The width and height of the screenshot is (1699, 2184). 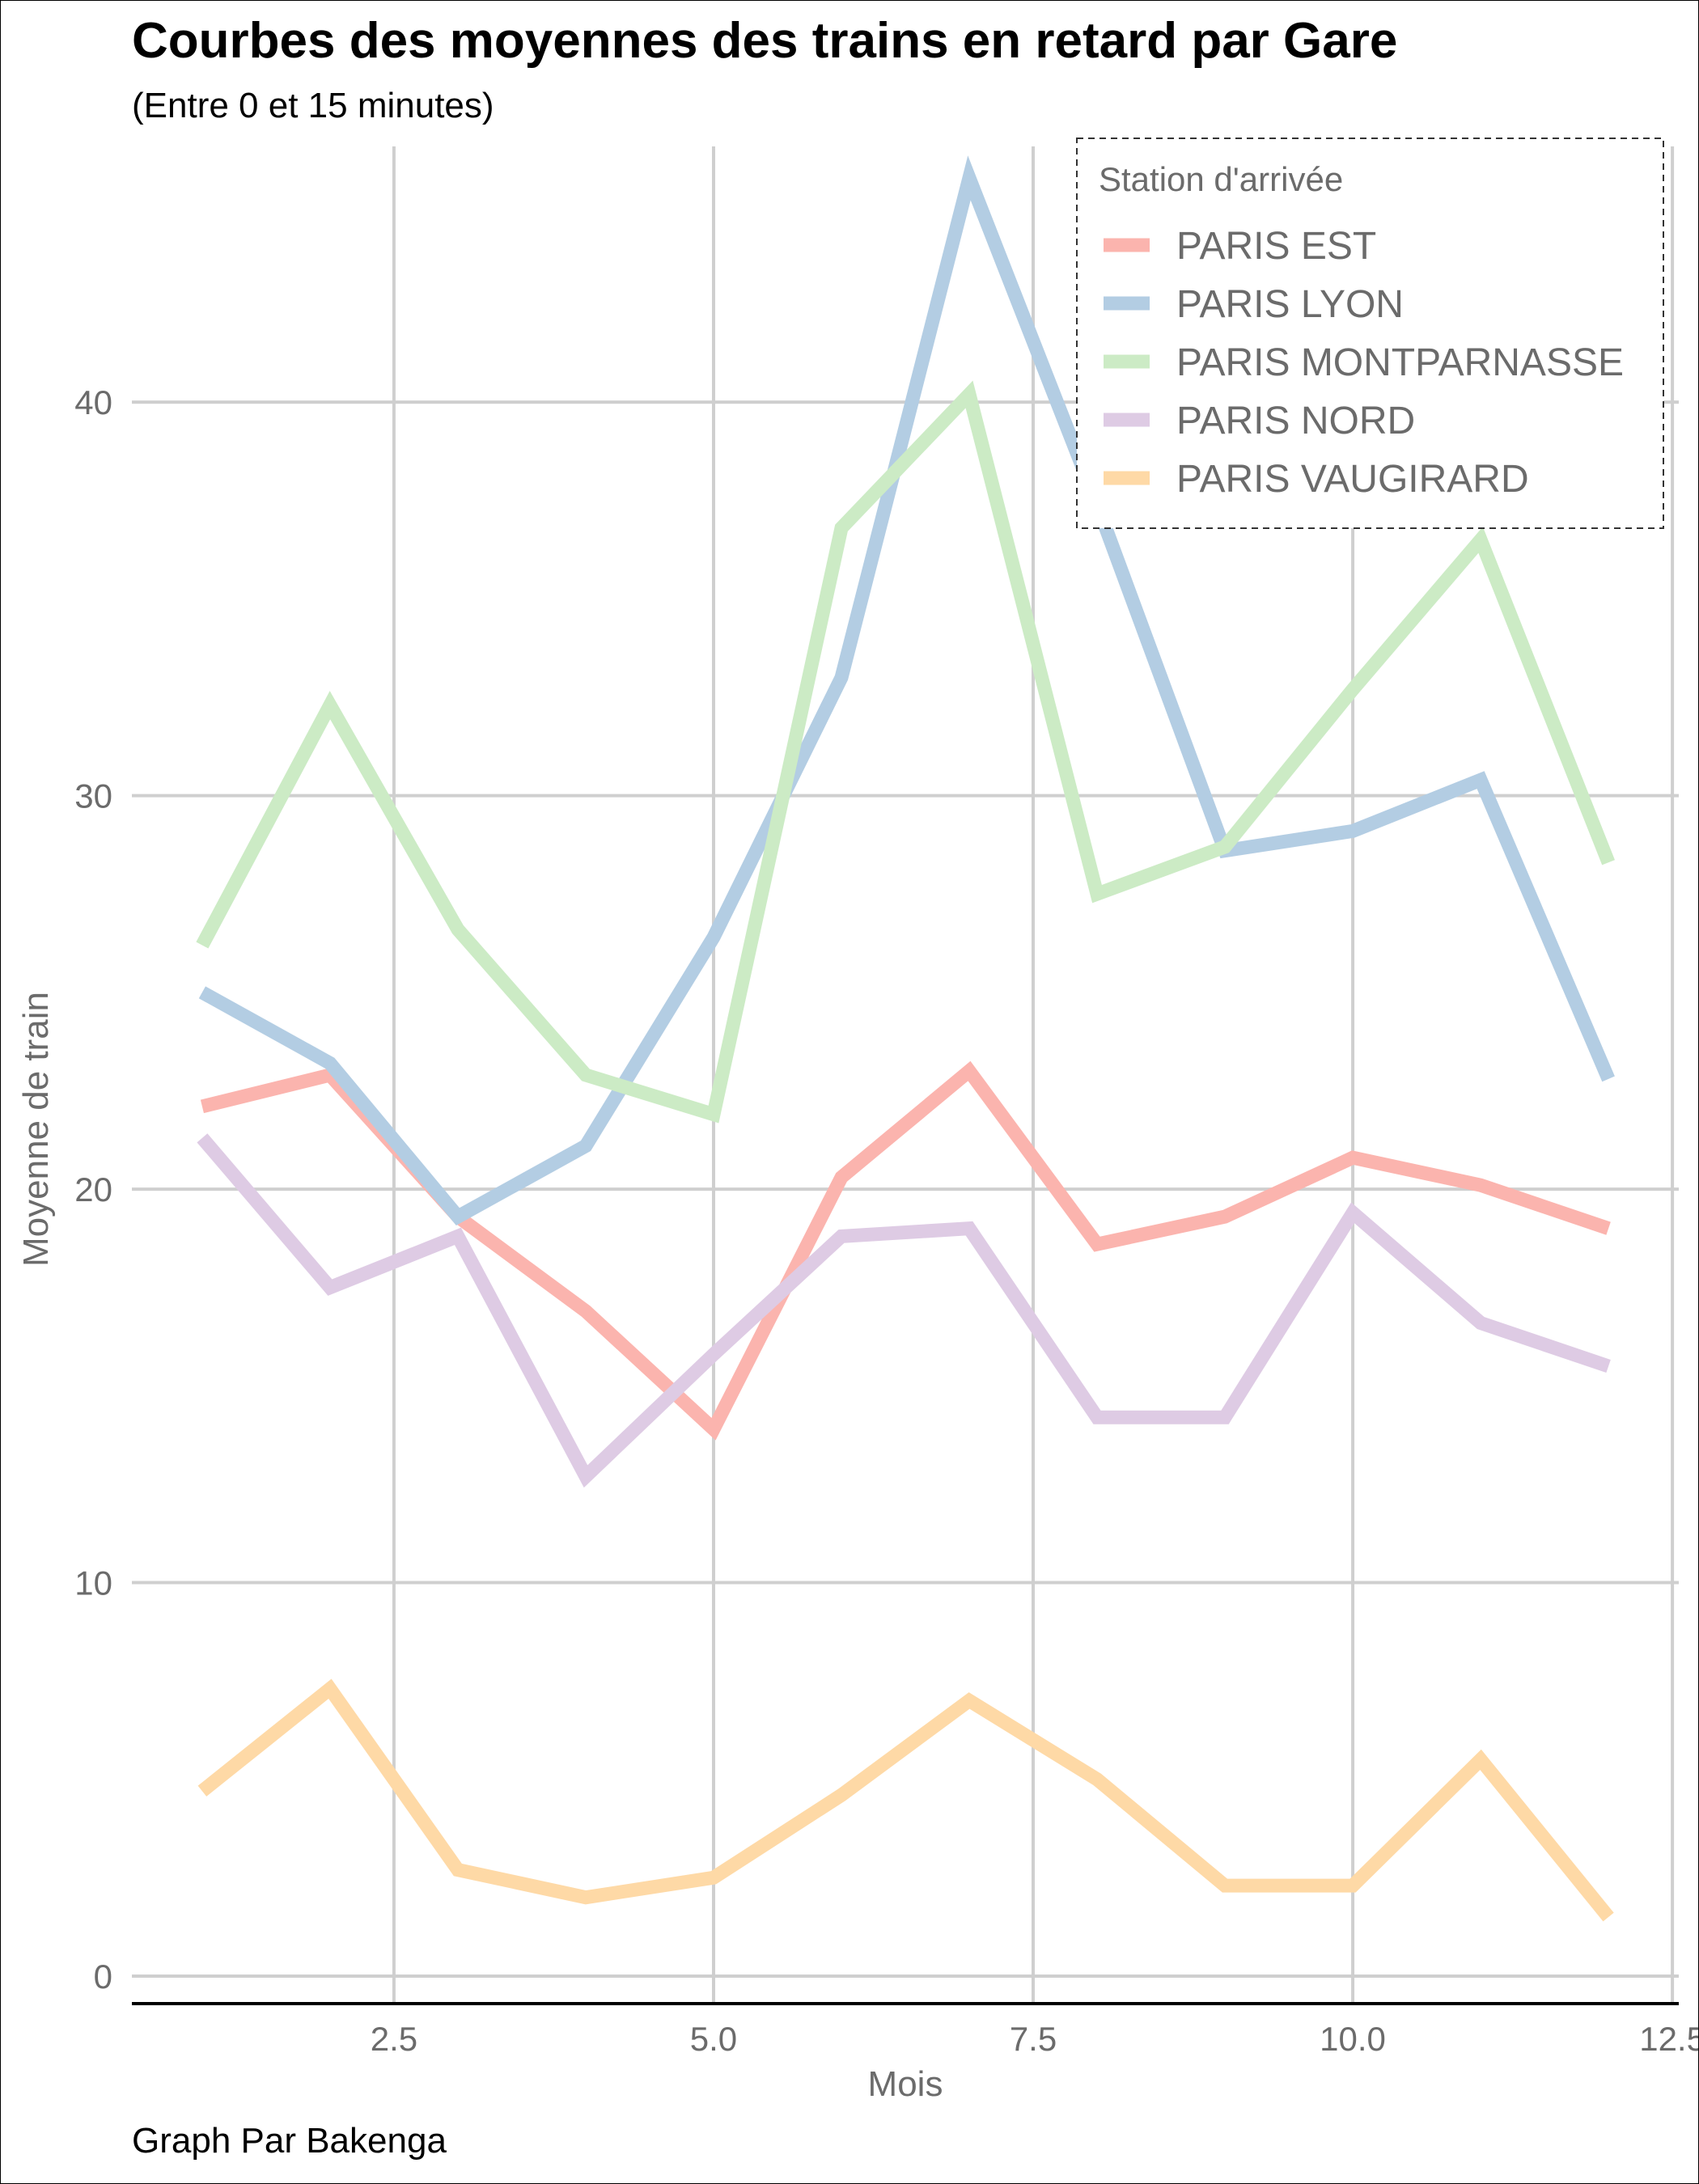 I want to click on y-tick-label: 20, so click(x=93, y=1189).